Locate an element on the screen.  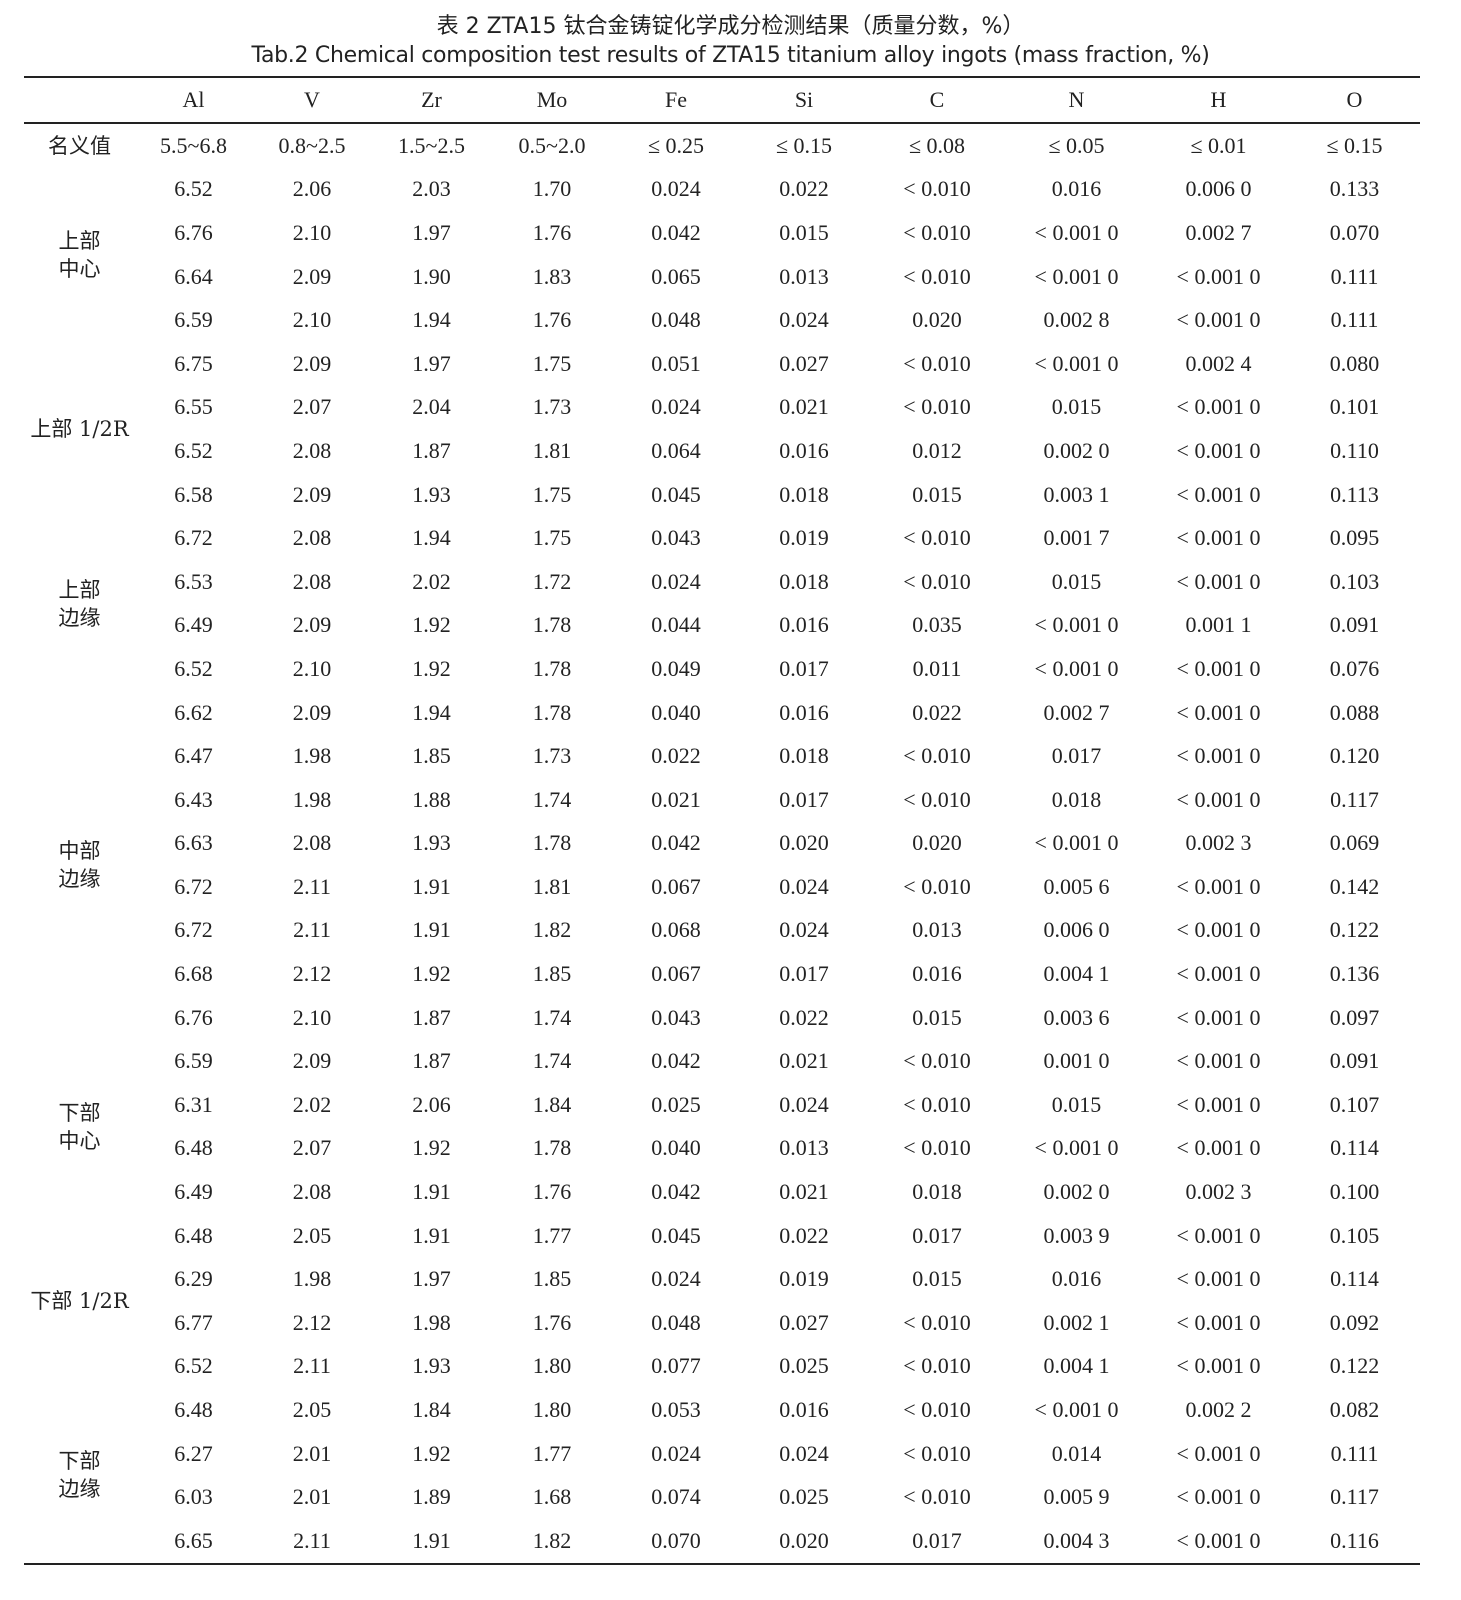
data-cell: 2.12 is located at coordinates (312, 974).